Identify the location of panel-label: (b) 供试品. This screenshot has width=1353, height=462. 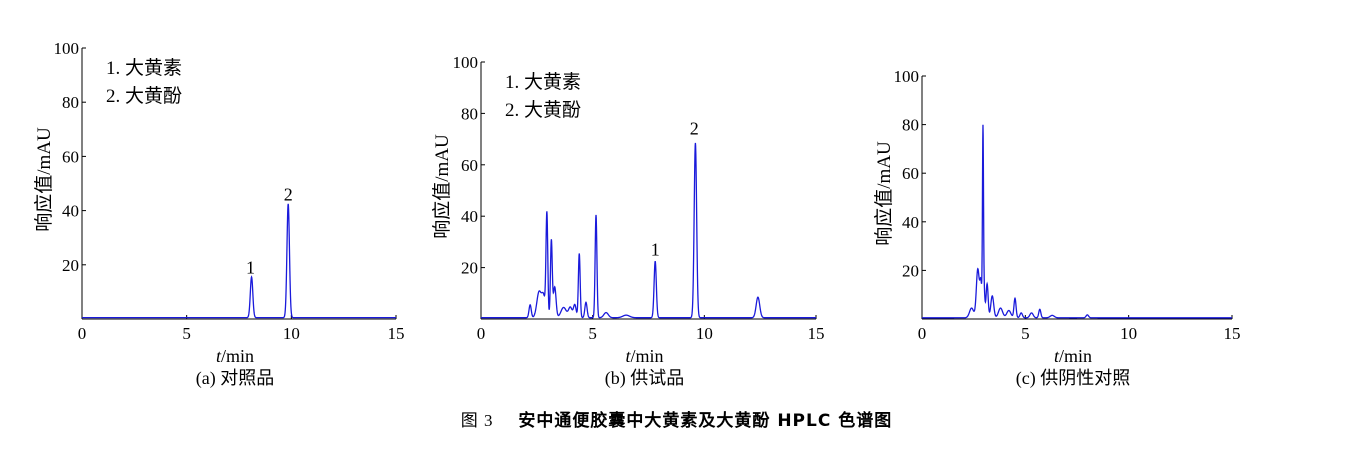
(645, 378).